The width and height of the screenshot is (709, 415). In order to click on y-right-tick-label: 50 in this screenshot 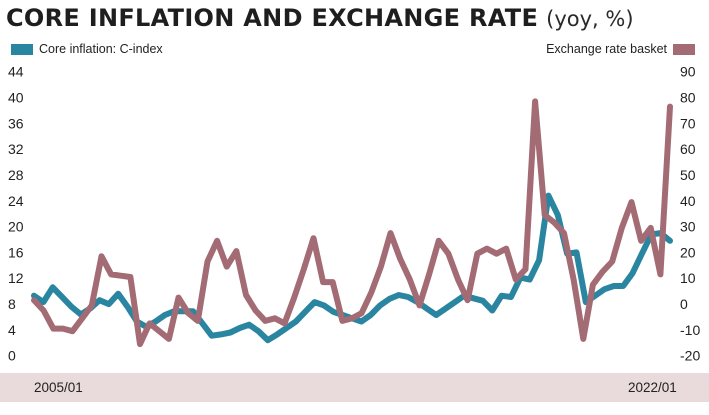, I will do `click(688, 175)`.